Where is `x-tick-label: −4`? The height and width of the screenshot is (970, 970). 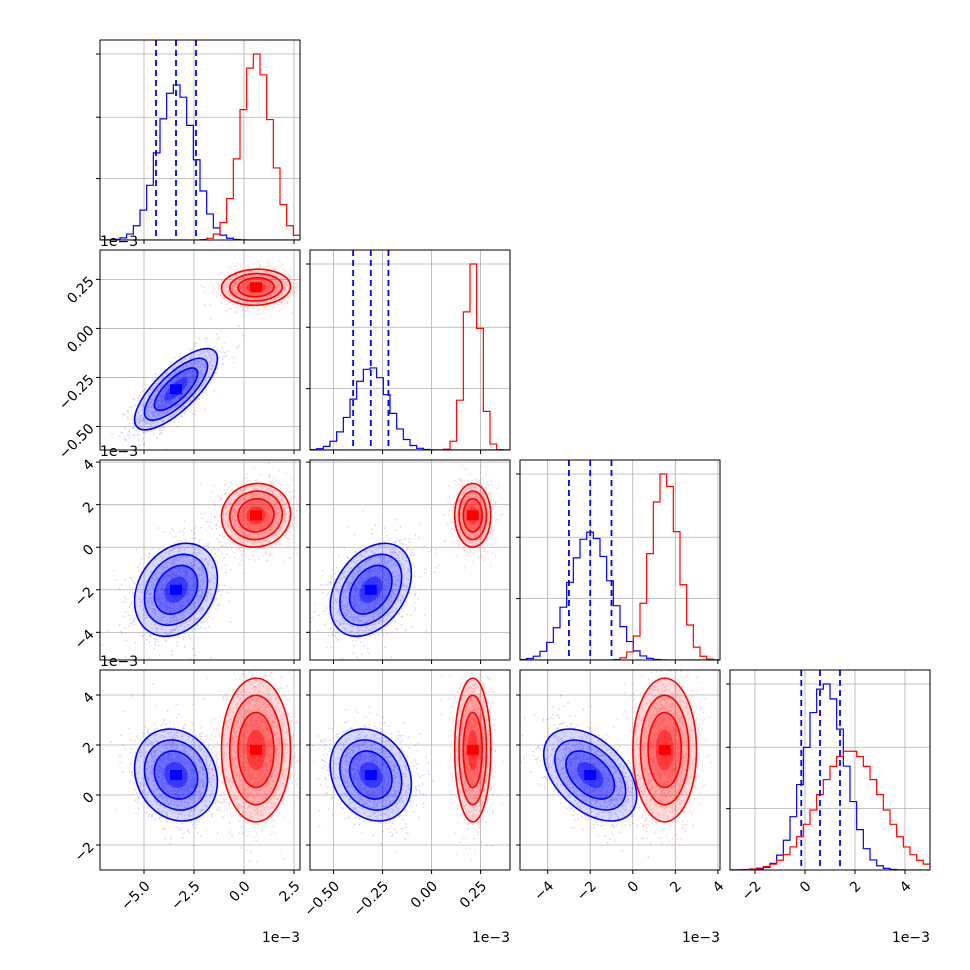
x-tick-label: −4 is located at coordinates (544, 891).